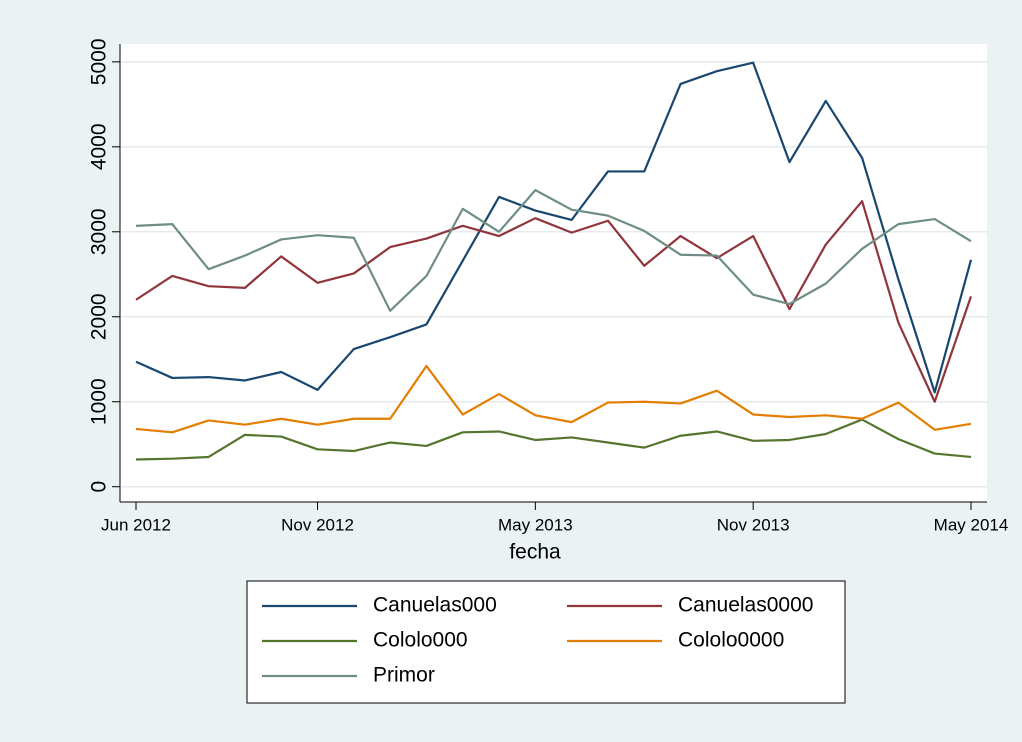 The image size is (1022, 742). I want to click on x-tick-label: Jun 2012, so click(136, 524).